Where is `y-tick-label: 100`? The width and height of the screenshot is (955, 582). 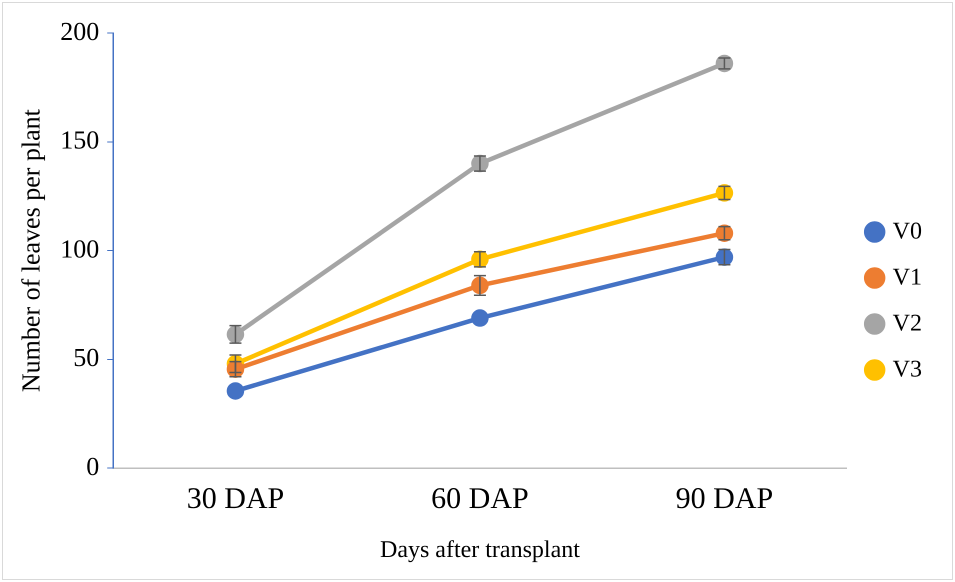
y-tick-label: 100 is located at coordinates (80, 249).